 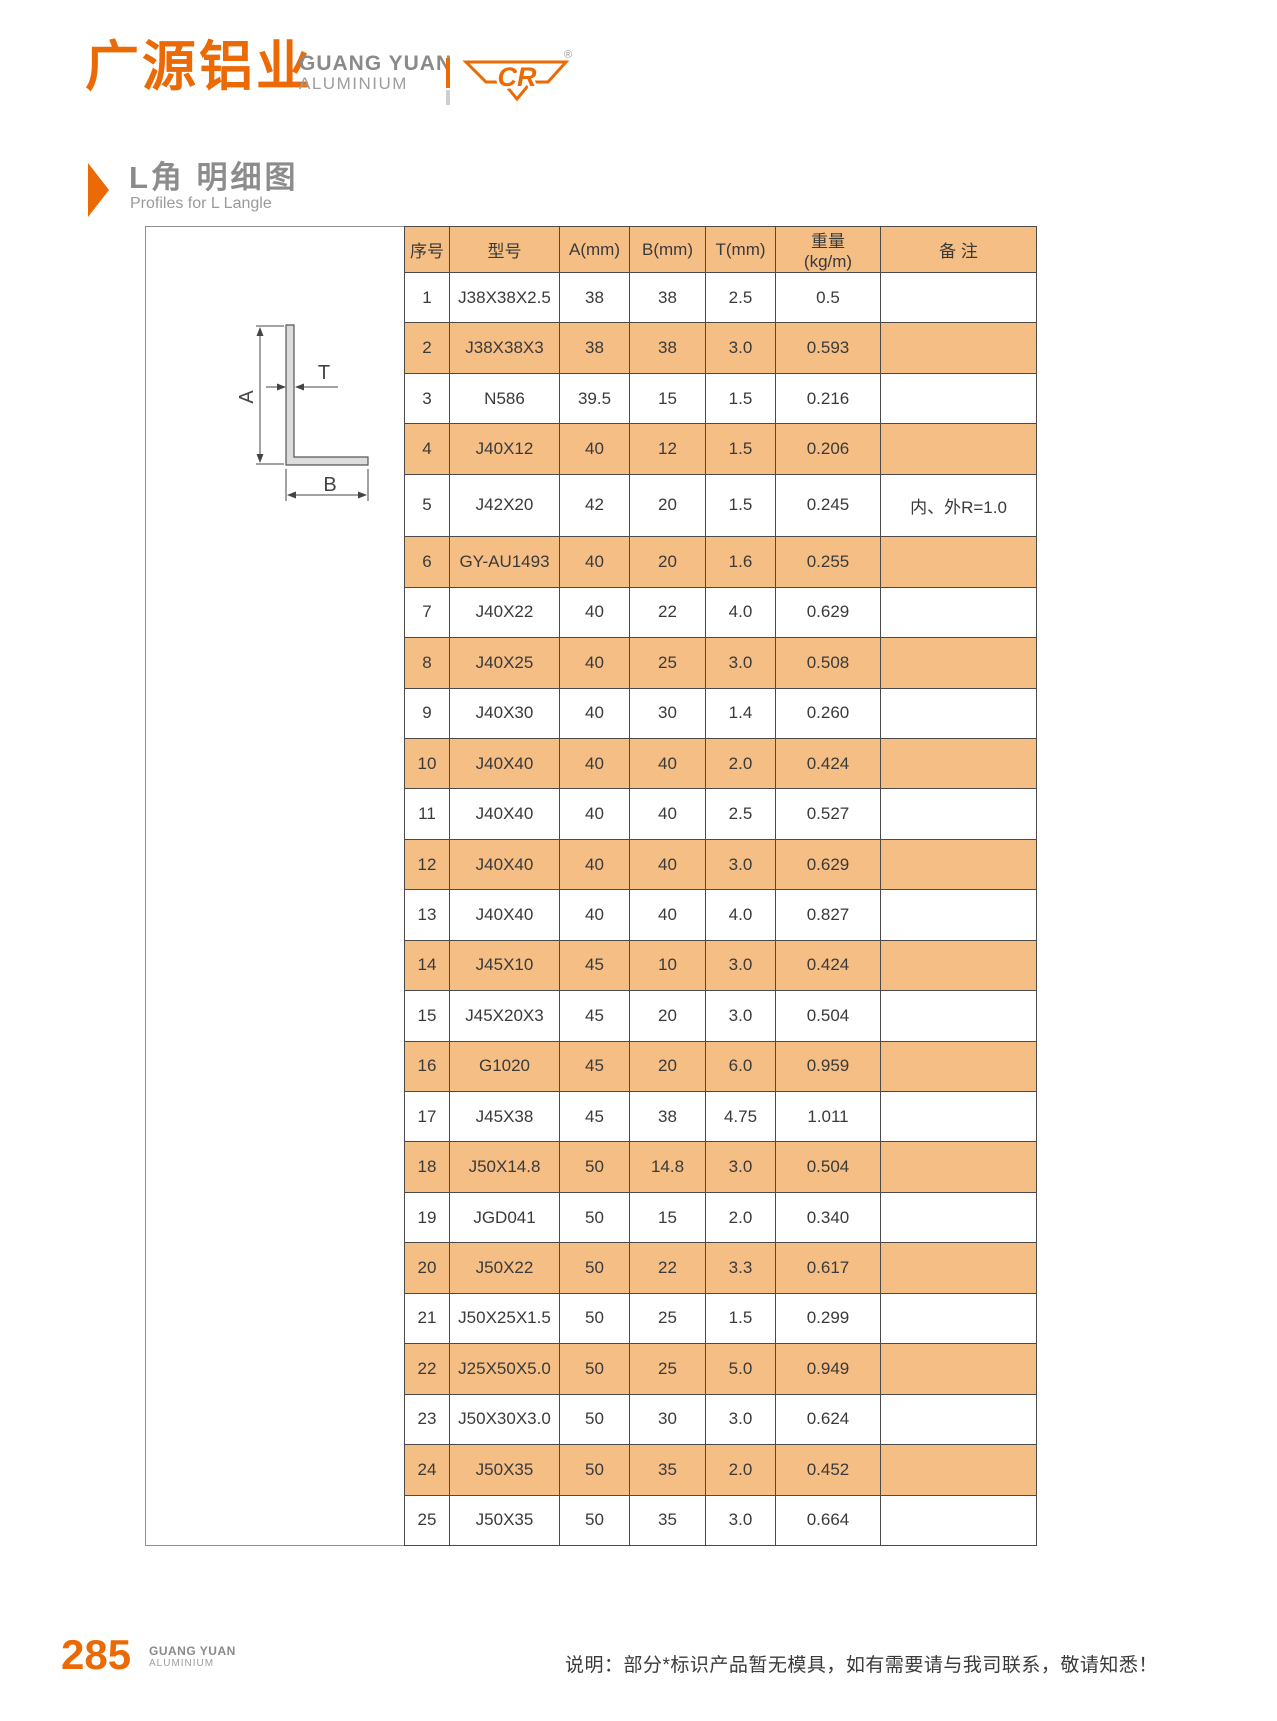 I want to click on table-cell: 23, so click(x=427, y=1419).